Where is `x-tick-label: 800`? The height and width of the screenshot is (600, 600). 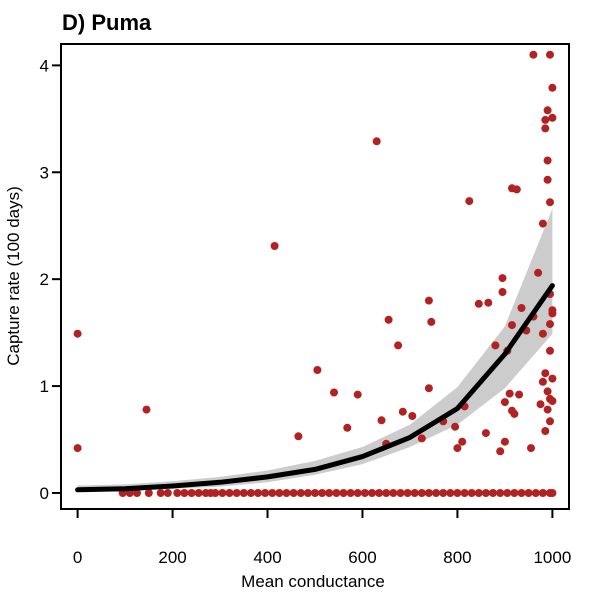
x-tick-label: 800 is located at coordinates (457, 557).